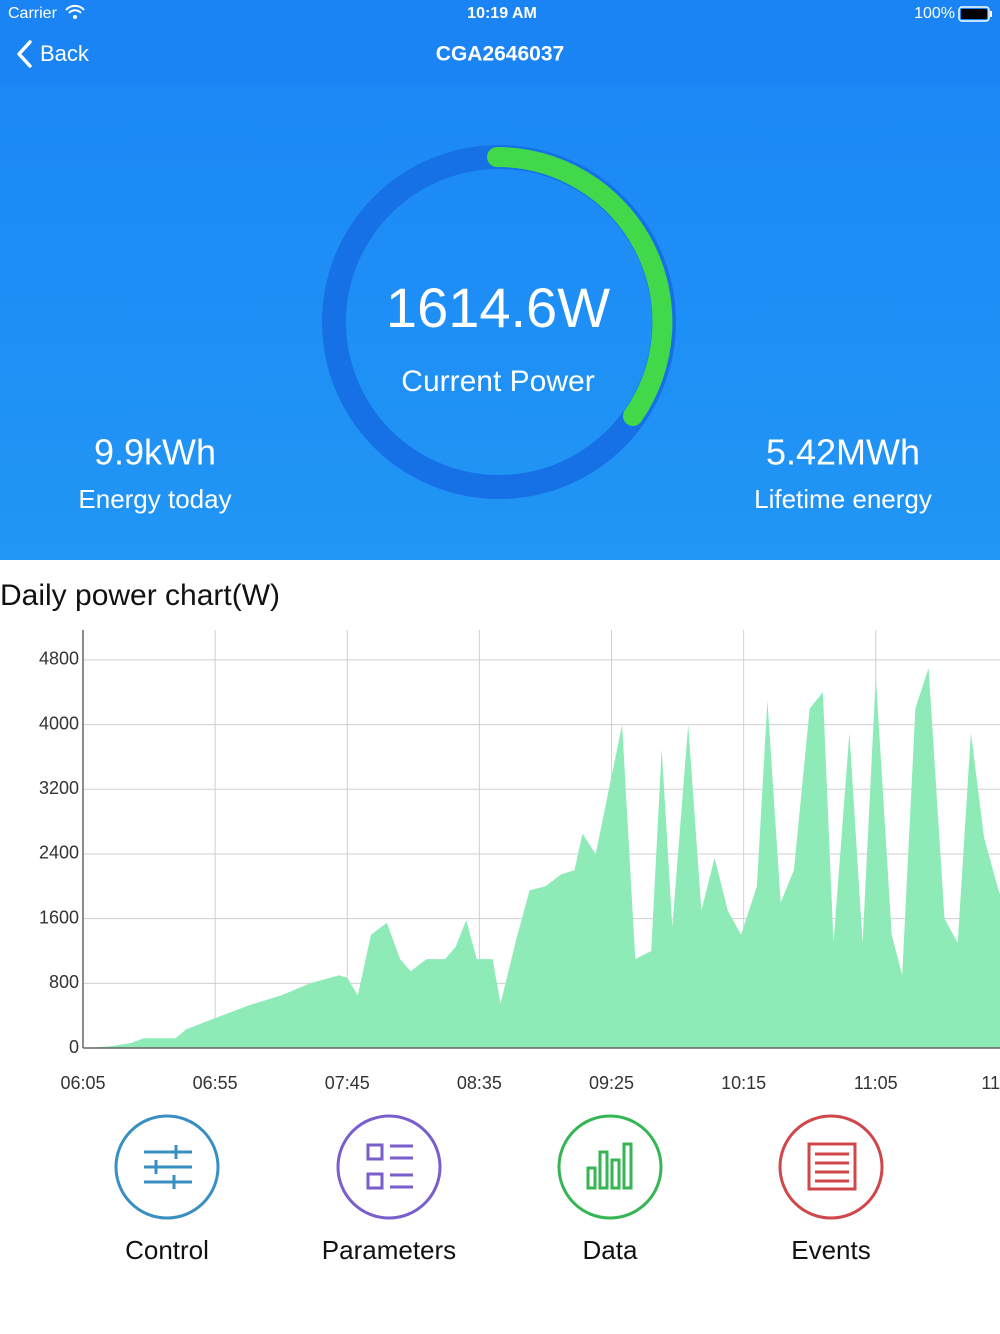 This screenshot has width=1000, height=1334. What do you see at coordinates (743, 1083) in the screenshot?
I see `x-tick-label: 10:15` at bounding box center [743, 1083].